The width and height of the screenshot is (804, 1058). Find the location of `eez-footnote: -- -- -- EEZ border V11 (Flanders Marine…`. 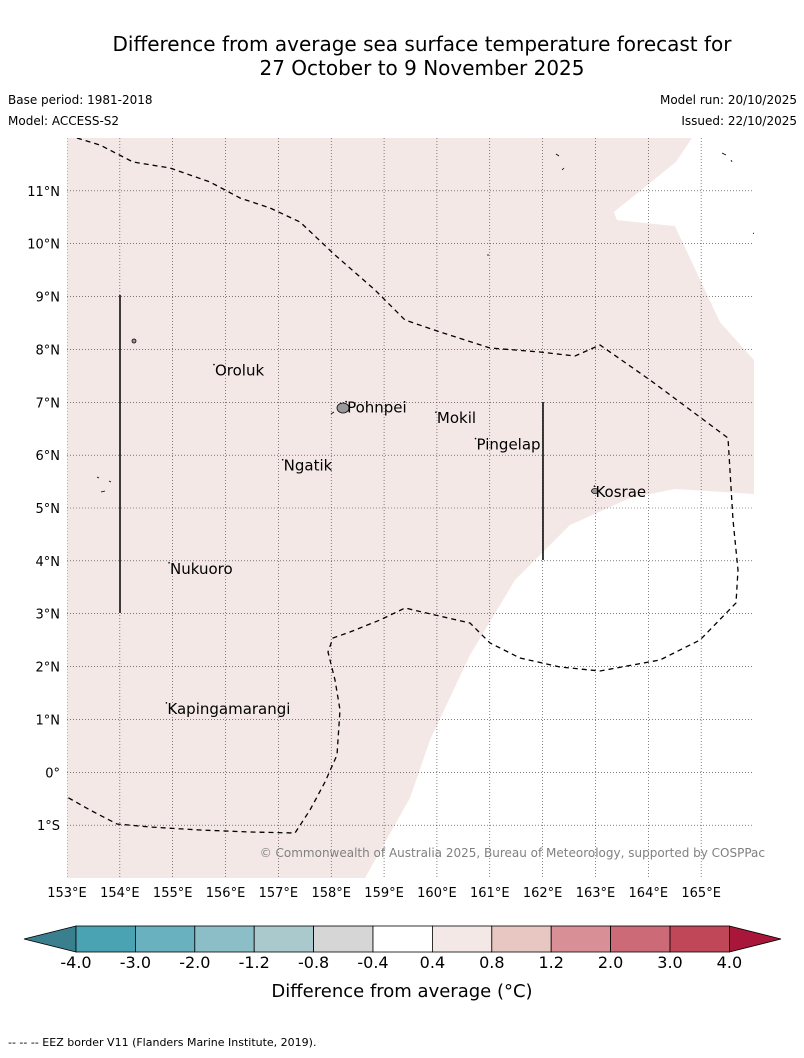

eez-footnote: -- -- -- EEZ border V11 (Flanders Marine… is located at coordinates (162, 1042).